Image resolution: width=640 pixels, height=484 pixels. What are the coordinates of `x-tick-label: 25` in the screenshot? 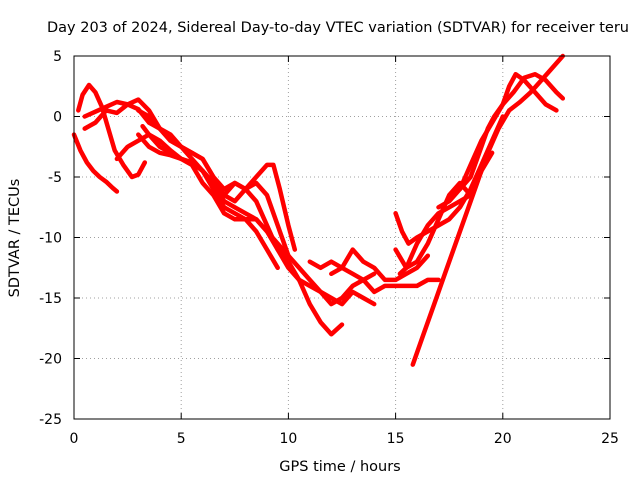 It's located at (610, 439).